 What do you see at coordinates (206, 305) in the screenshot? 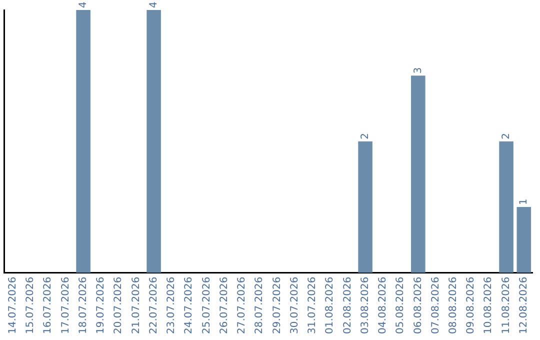
I see `x-tick-label: 25.07.2026` at bounding box center [206, 305].